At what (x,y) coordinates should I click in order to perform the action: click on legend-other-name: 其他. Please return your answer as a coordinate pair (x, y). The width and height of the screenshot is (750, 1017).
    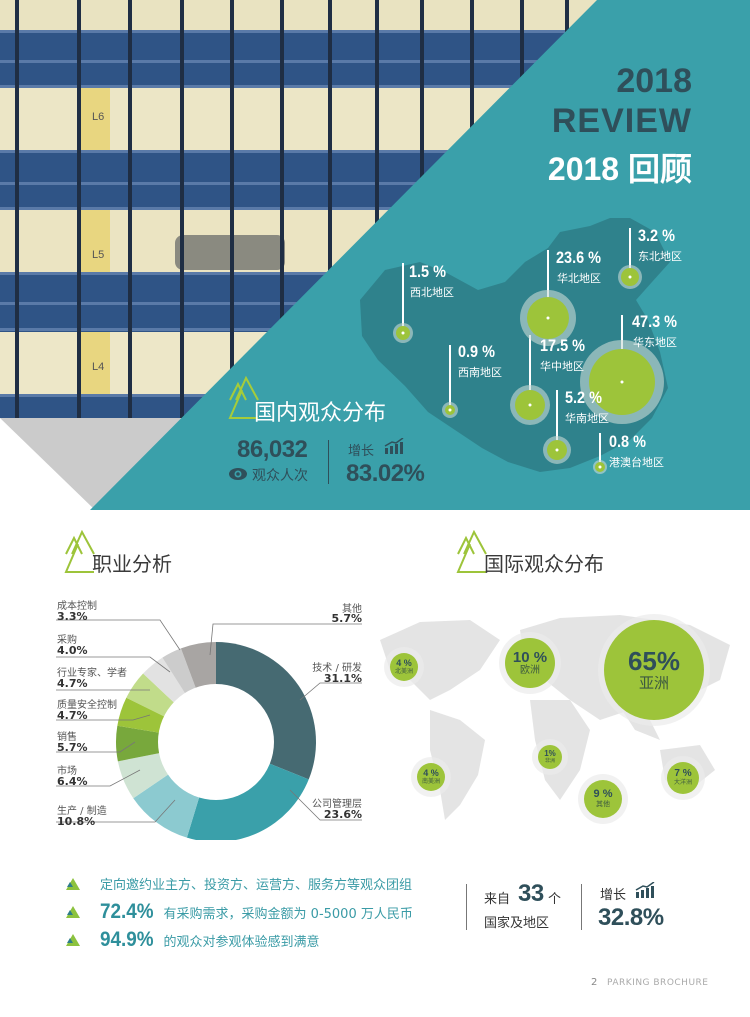
    Looking at the image, I should click on (352, 609).